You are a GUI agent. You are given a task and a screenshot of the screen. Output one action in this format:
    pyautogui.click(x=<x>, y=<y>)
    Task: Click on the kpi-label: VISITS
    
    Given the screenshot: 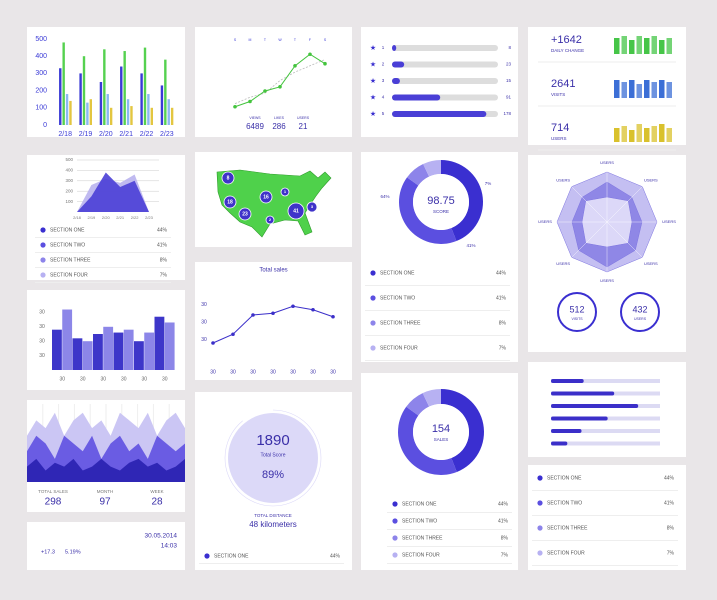 What is the action you would take?
    pyautogui.click(x=558, y=94)
    